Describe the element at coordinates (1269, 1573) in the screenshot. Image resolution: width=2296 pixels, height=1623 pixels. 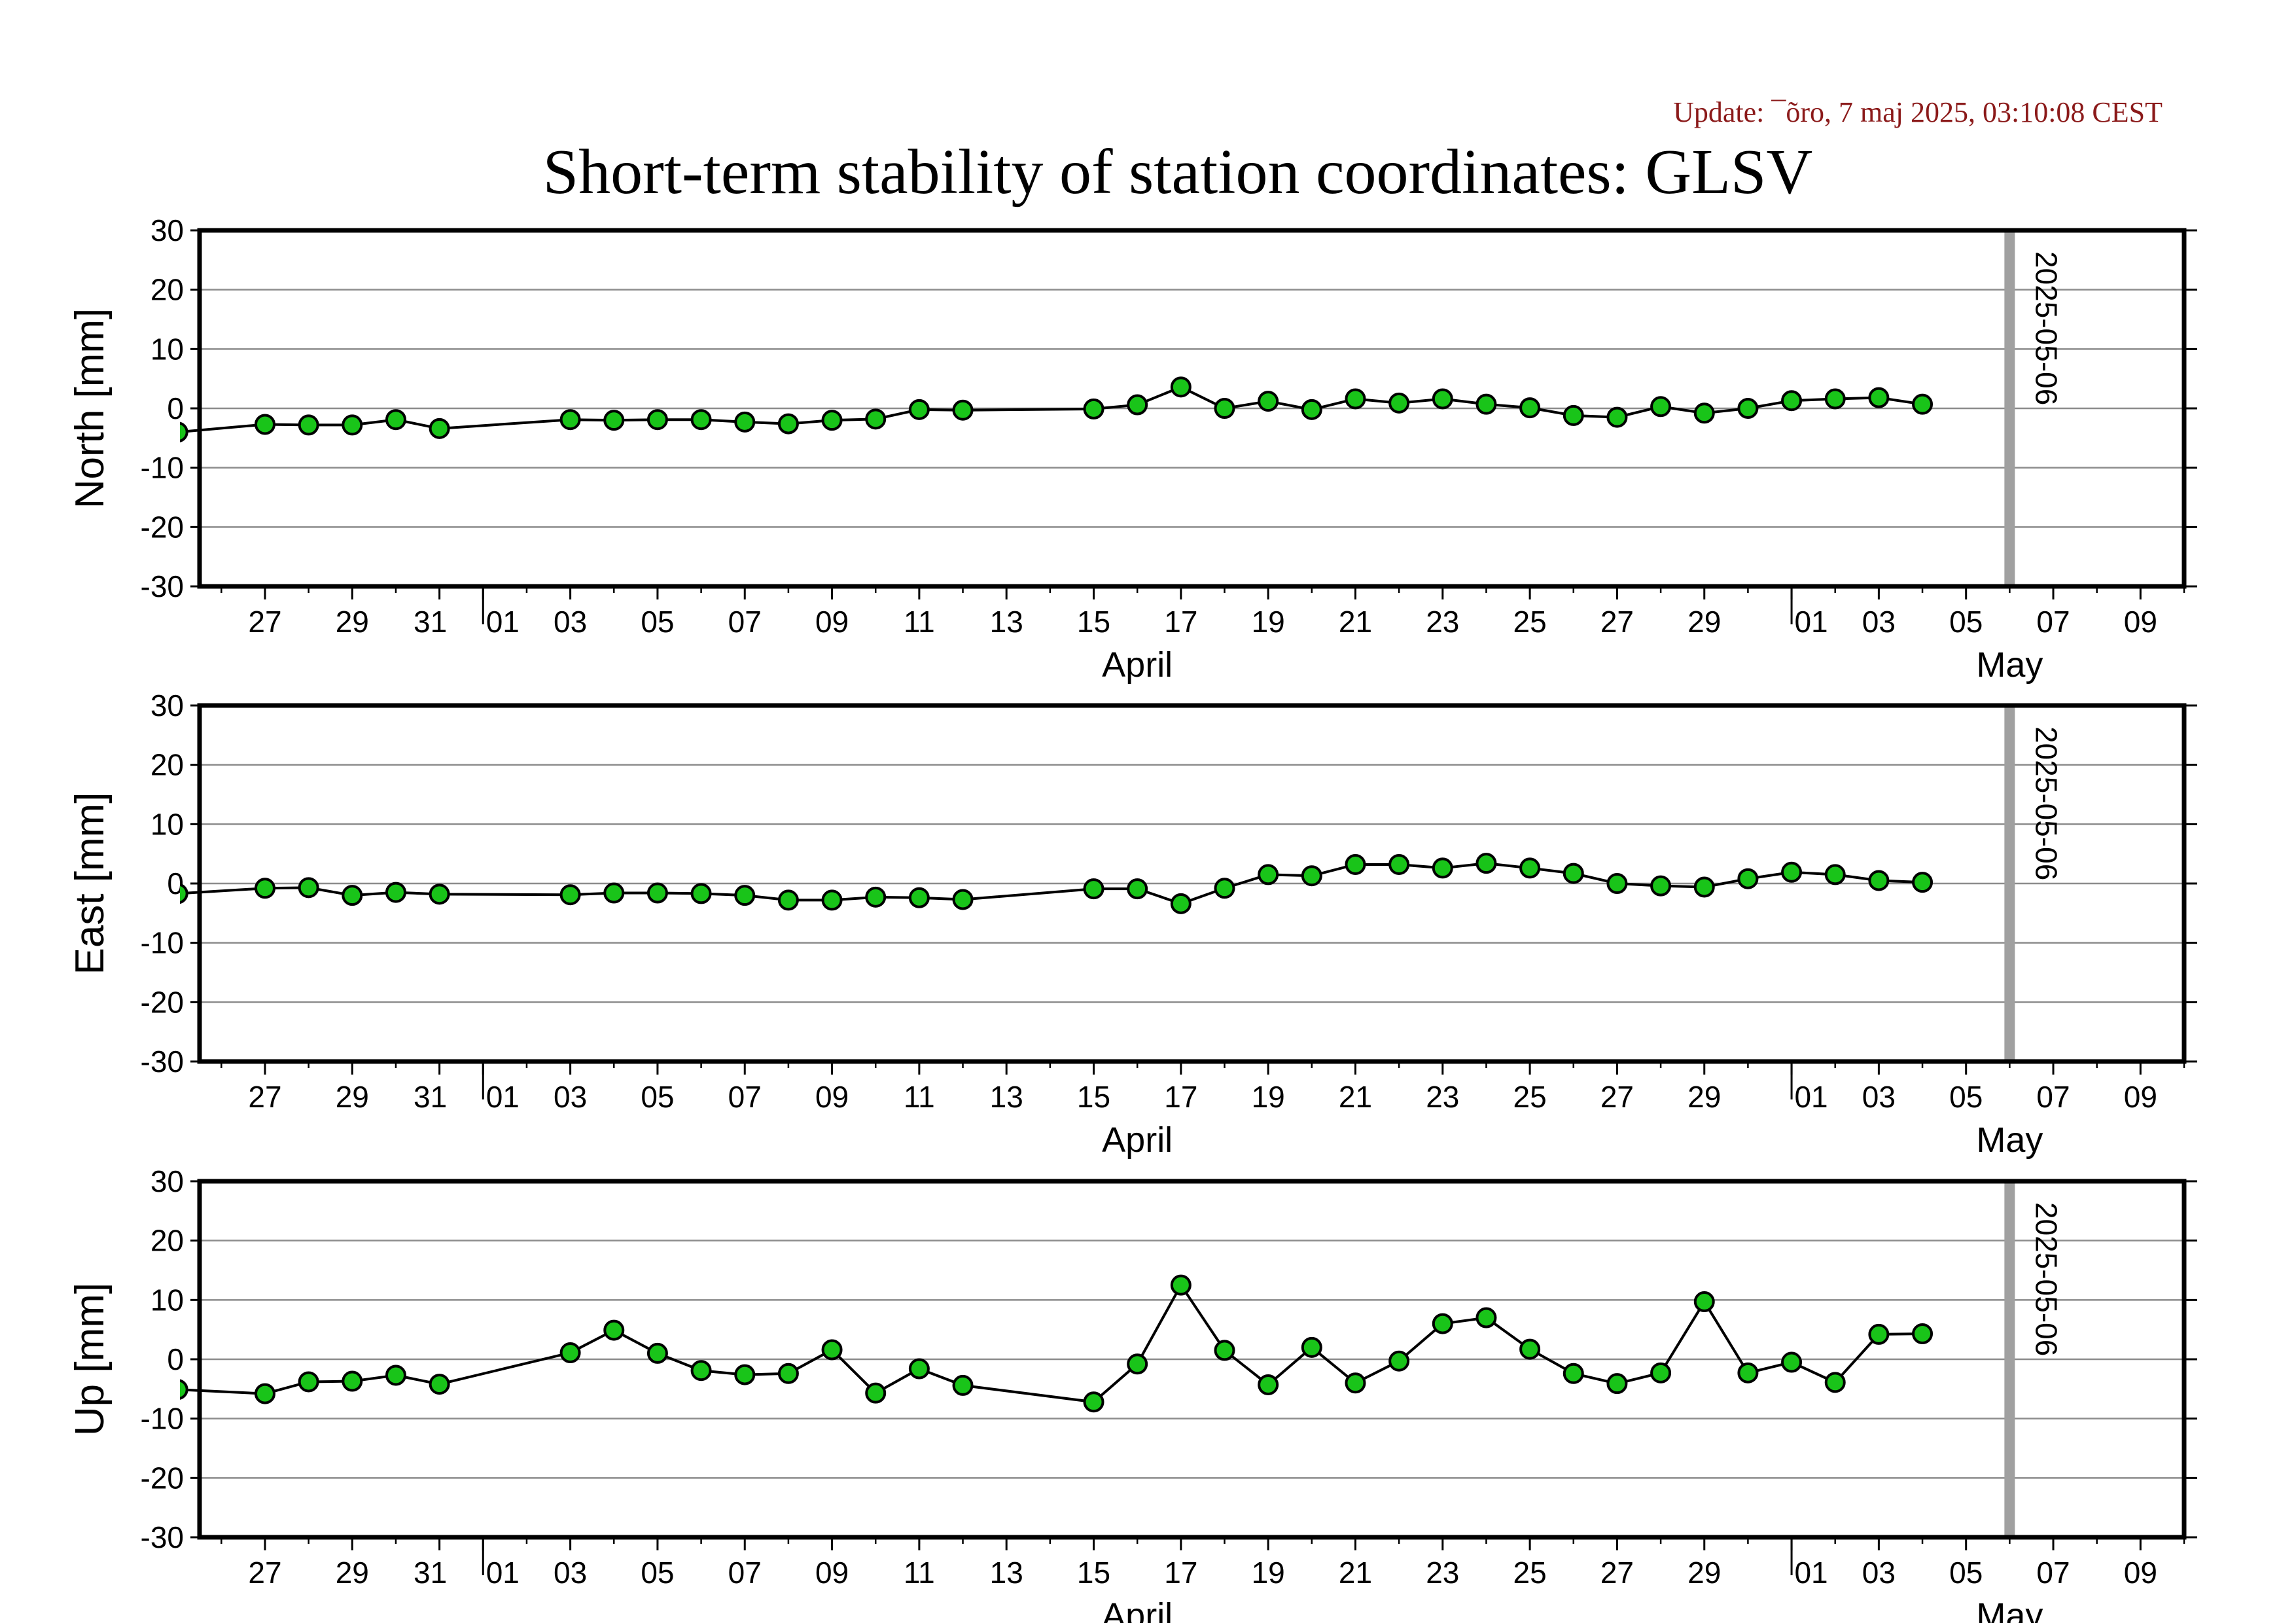
I see `x-tick-label: 19` at that location.